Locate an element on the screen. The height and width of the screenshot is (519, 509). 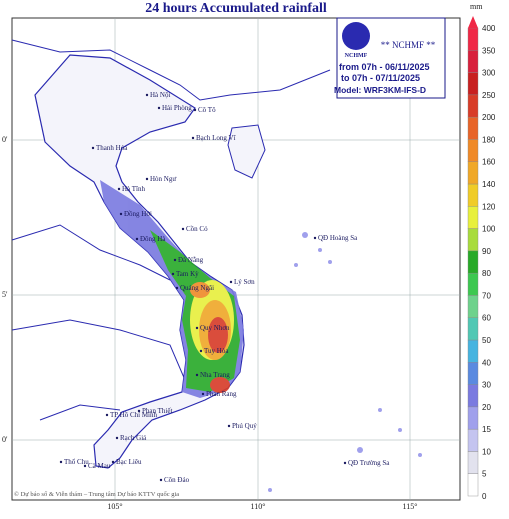
place-label: Cà Mau is located at coordinates (99, 466).